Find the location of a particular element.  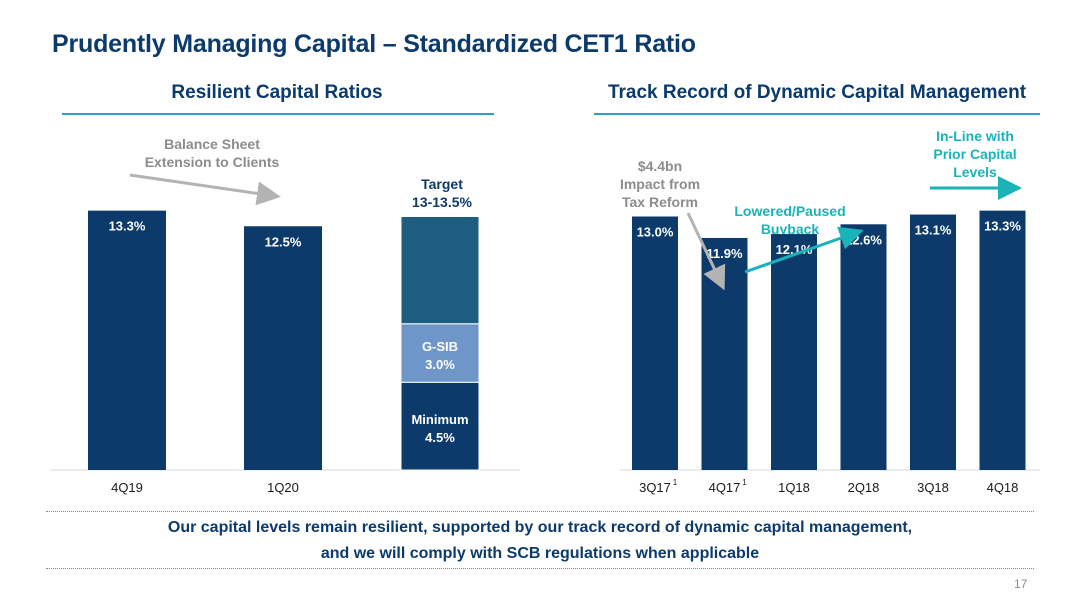

segment-value-label: 4.5% is located at coordinates (440, 437).